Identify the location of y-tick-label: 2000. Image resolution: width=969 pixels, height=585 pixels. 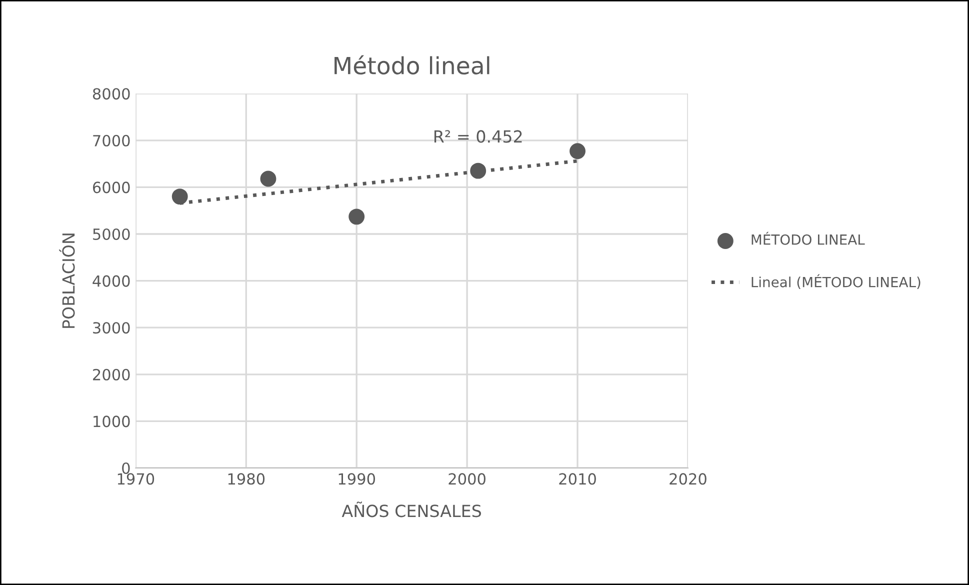
(111, 374).